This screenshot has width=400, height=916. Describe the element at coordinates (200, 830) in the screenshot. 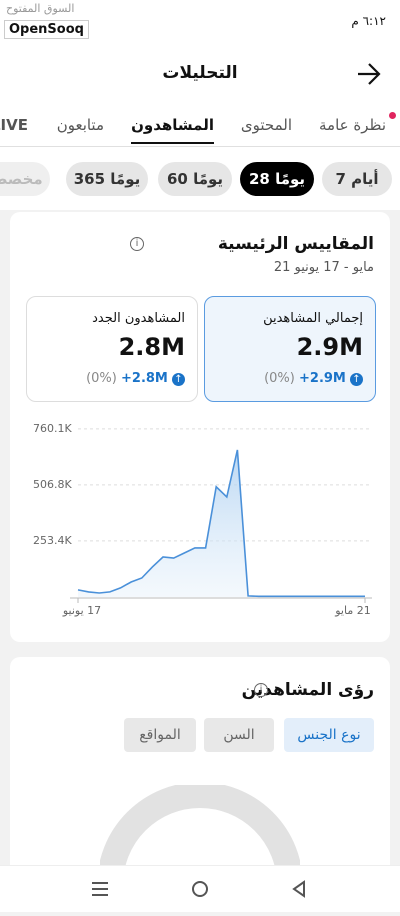

I see `donut-chart` at that location.